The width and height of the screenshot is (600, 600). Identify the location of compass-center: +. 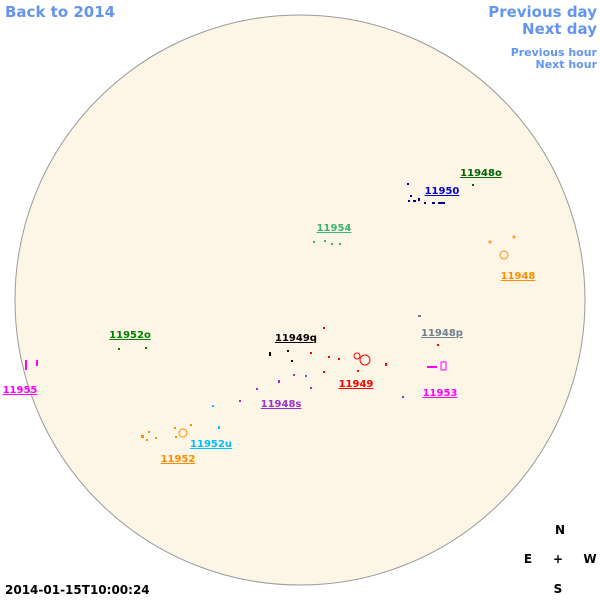
(558, 559).